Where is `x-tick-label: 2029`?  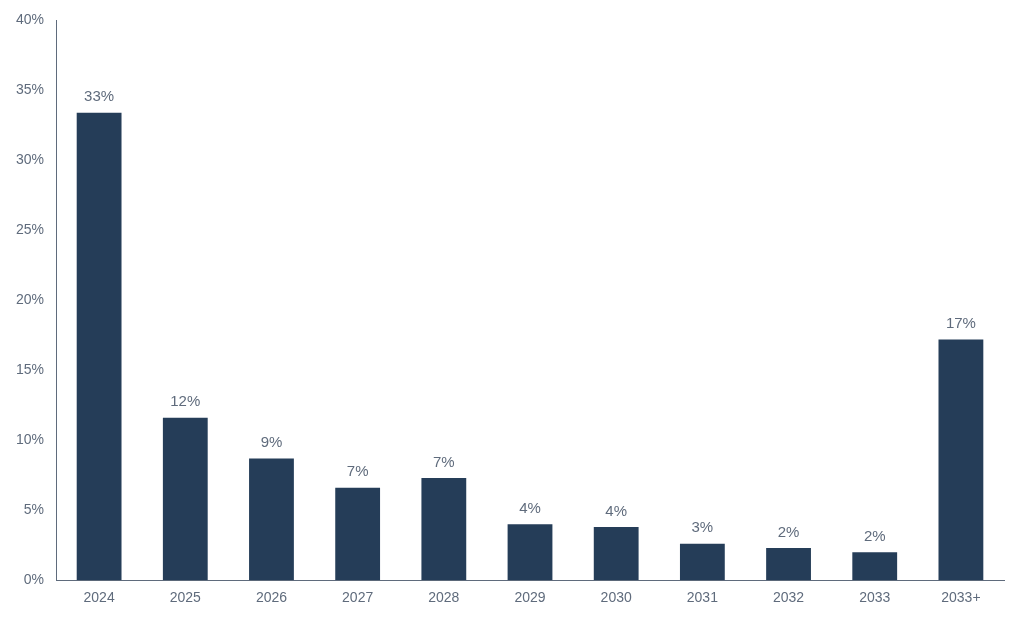
x-tick-label: 2029 is located at coordinates (530, 597).